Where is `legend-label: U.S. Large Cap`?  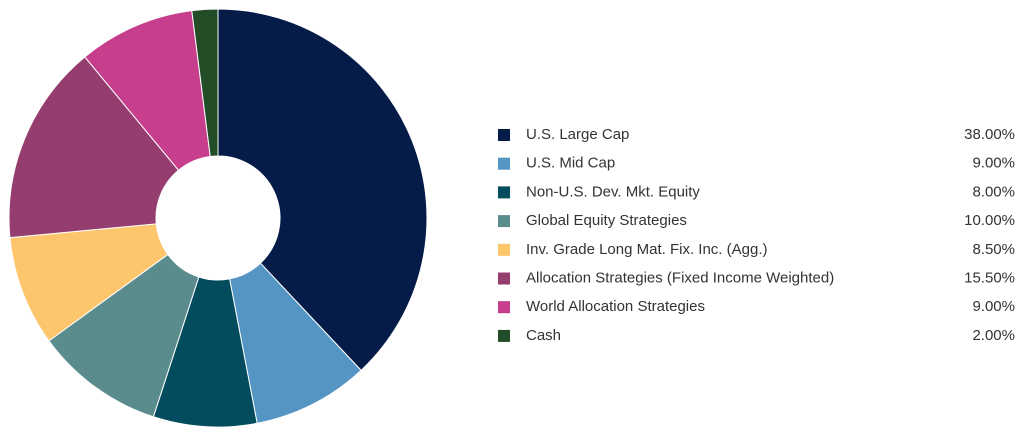
legend-label: U.S. Large Cap is located at coordinates (577, 134).